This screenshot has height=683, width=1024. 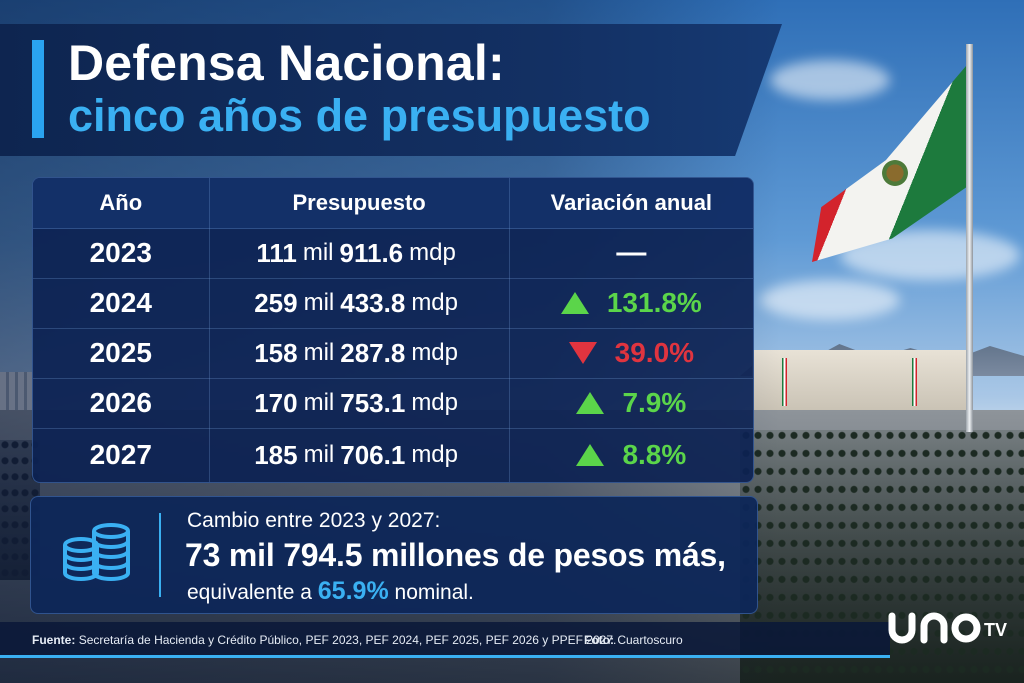 What do you see at coordinates (121, 303) in the screenshot?
I see `year-cell: 2024` at bounding box center [121, 303].